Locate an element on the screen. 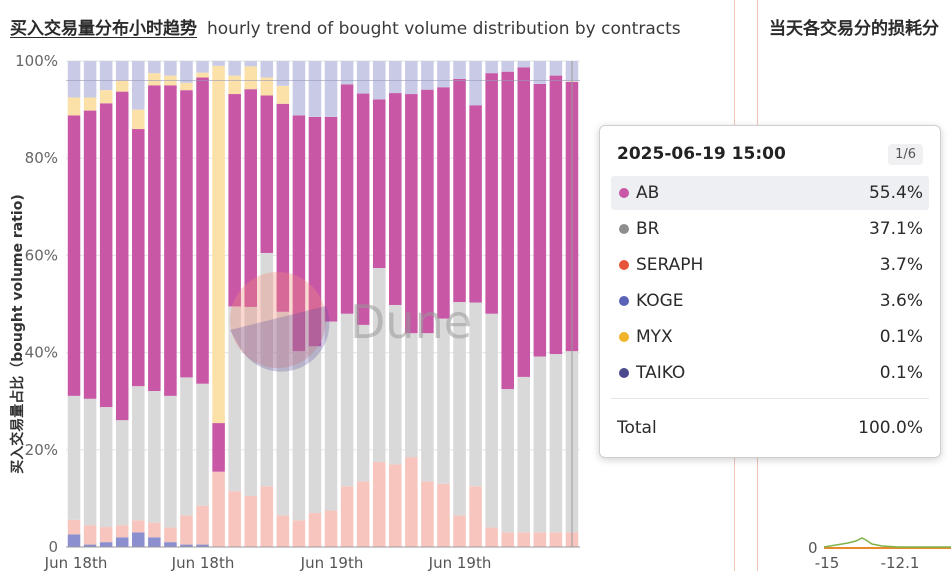 This screenshot has height=571, width=951. tooltip-divider is located at coordinates (770, 398).